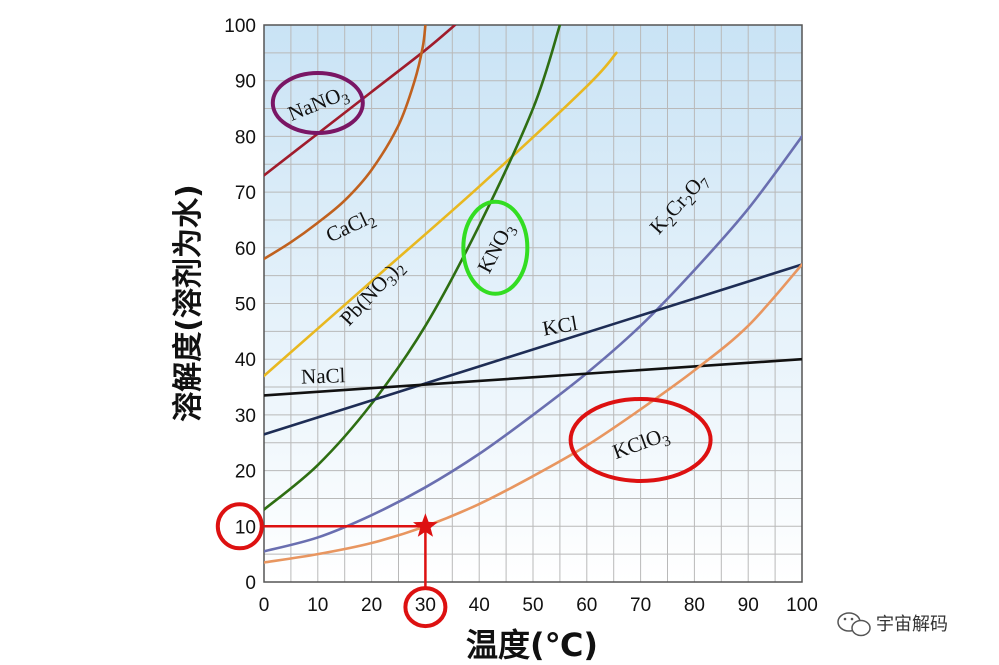 The image size is (999, 665). Describe the element at coordinates (245, 360) in the screenshot. I see `y-tick-label: 40` at that location.